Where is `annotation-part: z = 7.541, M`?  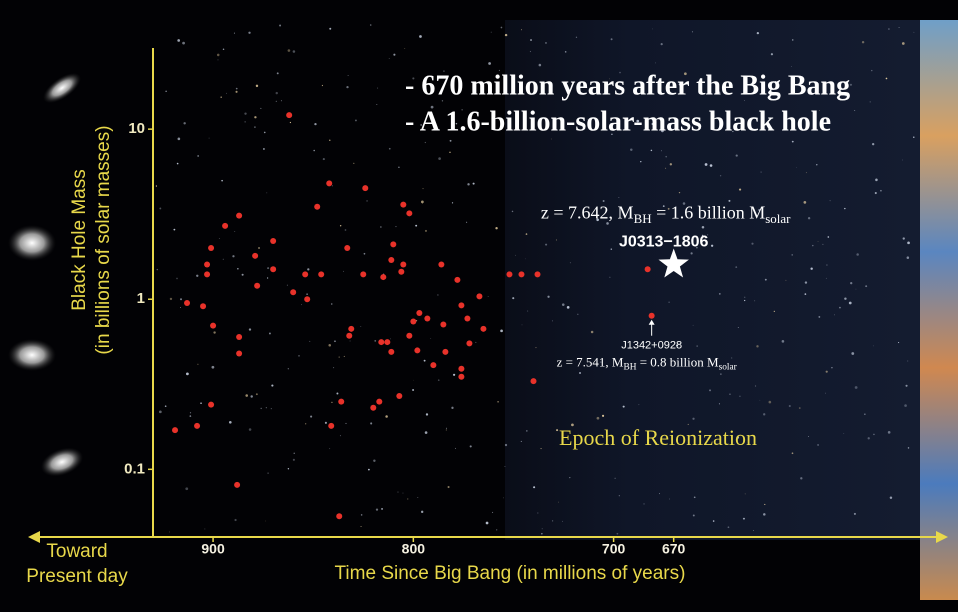
annotation-part: z = 7.541, M is located at coordinates (590, 362).